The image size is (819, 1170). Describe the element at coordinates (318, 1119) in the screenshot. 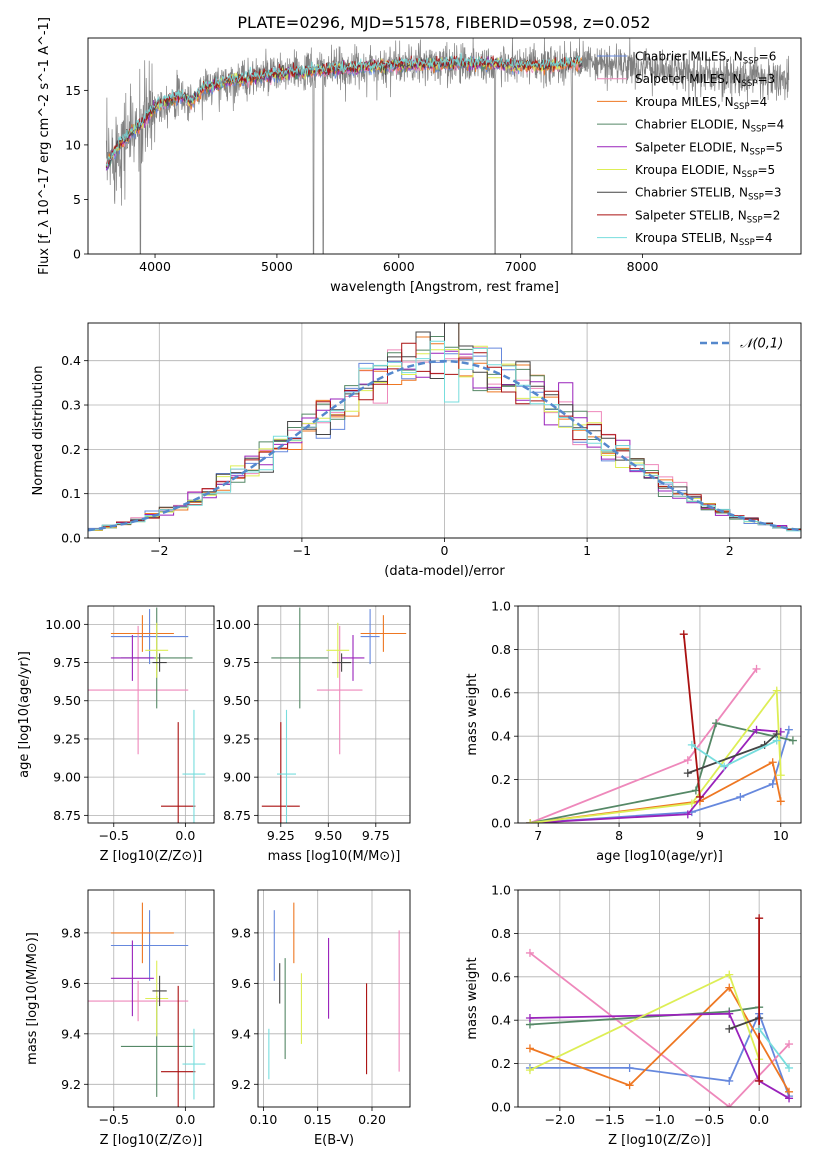

I see `x-tick-label: 0.15` at that location.